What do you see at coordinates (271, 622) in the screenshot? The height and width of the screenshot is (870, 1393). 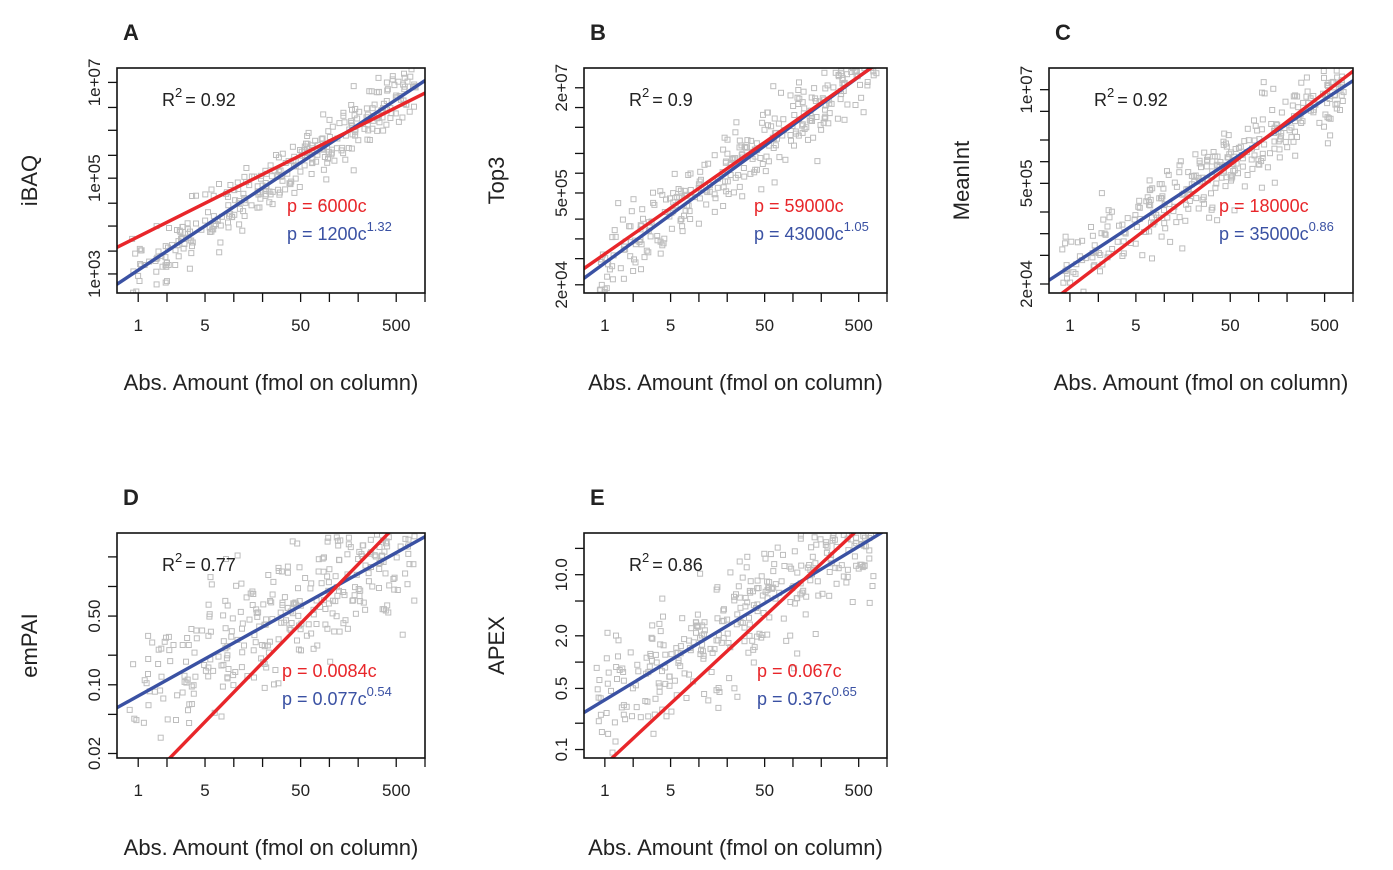 I see `power-fit-line` at bounding box center [271, 622].